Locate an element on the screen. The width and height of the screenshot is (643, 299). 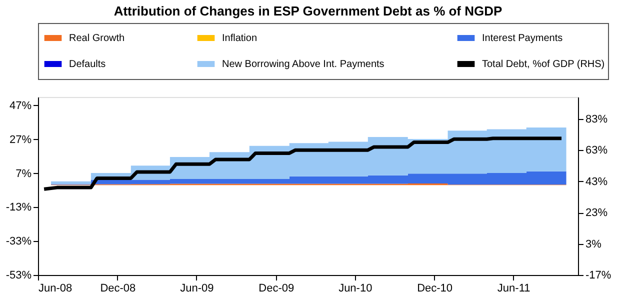
x-tick-label: Jun-08 is located at coordinates (55, 288).